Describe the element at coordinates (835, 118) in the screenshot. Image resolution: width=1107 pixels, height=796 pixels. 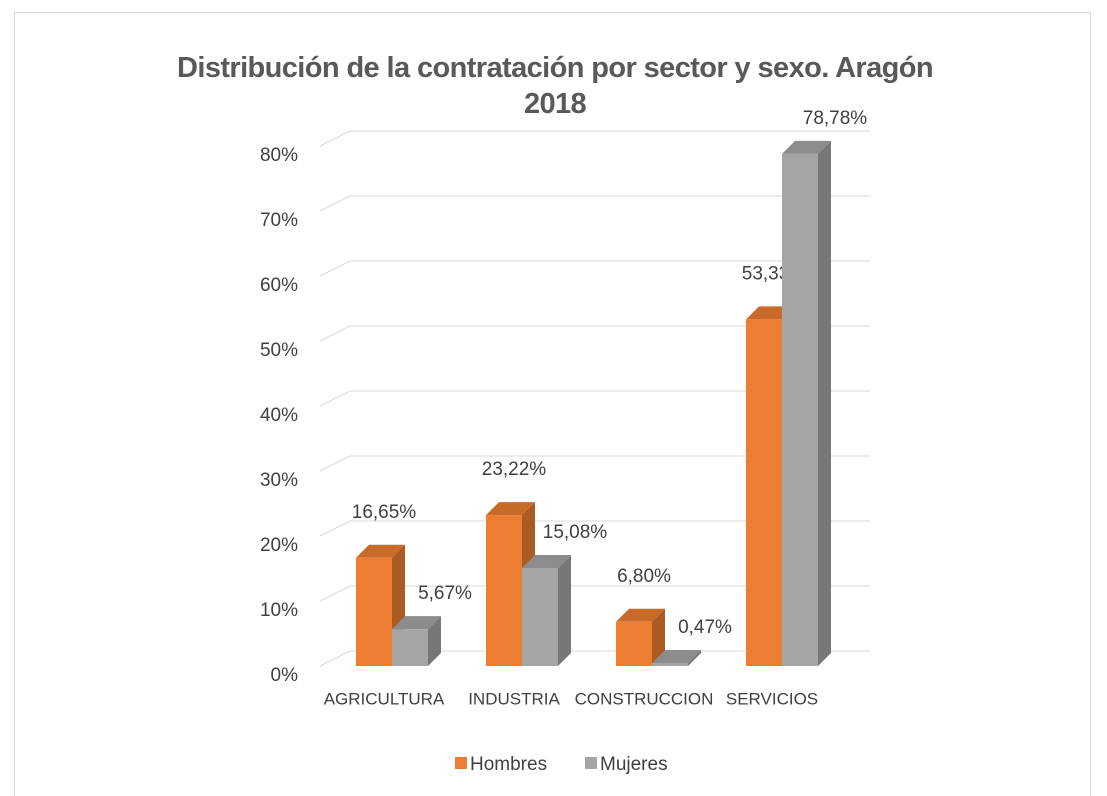
I see `data-label: 78,78%` at that location.